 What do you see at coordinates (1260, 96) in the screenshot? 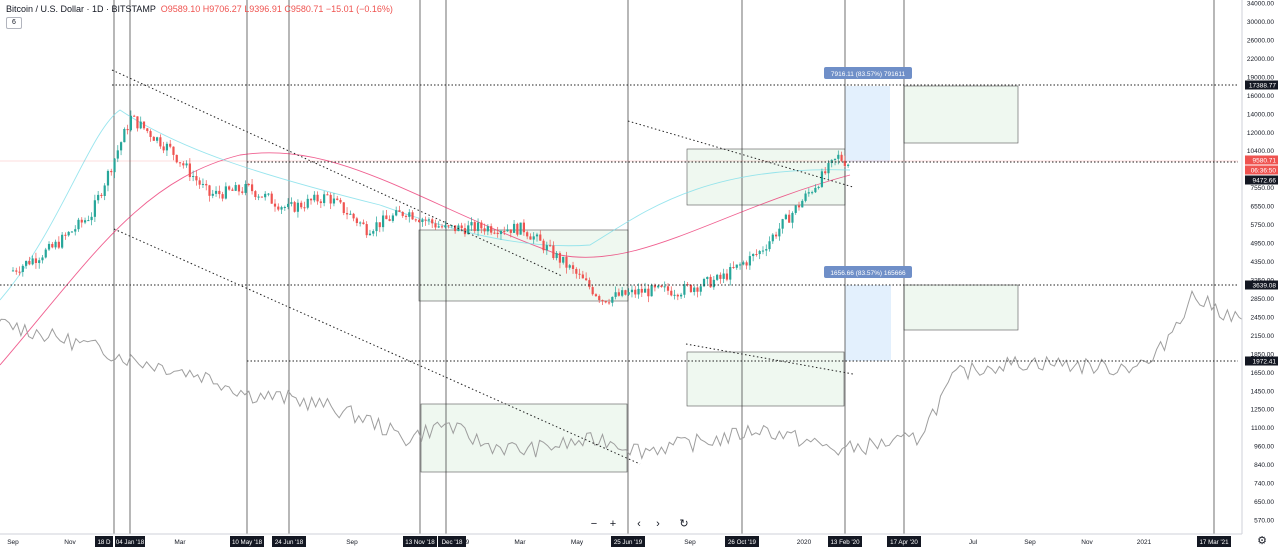
I see `price-tick: 16000.00` at bounding box center [1260, 96].